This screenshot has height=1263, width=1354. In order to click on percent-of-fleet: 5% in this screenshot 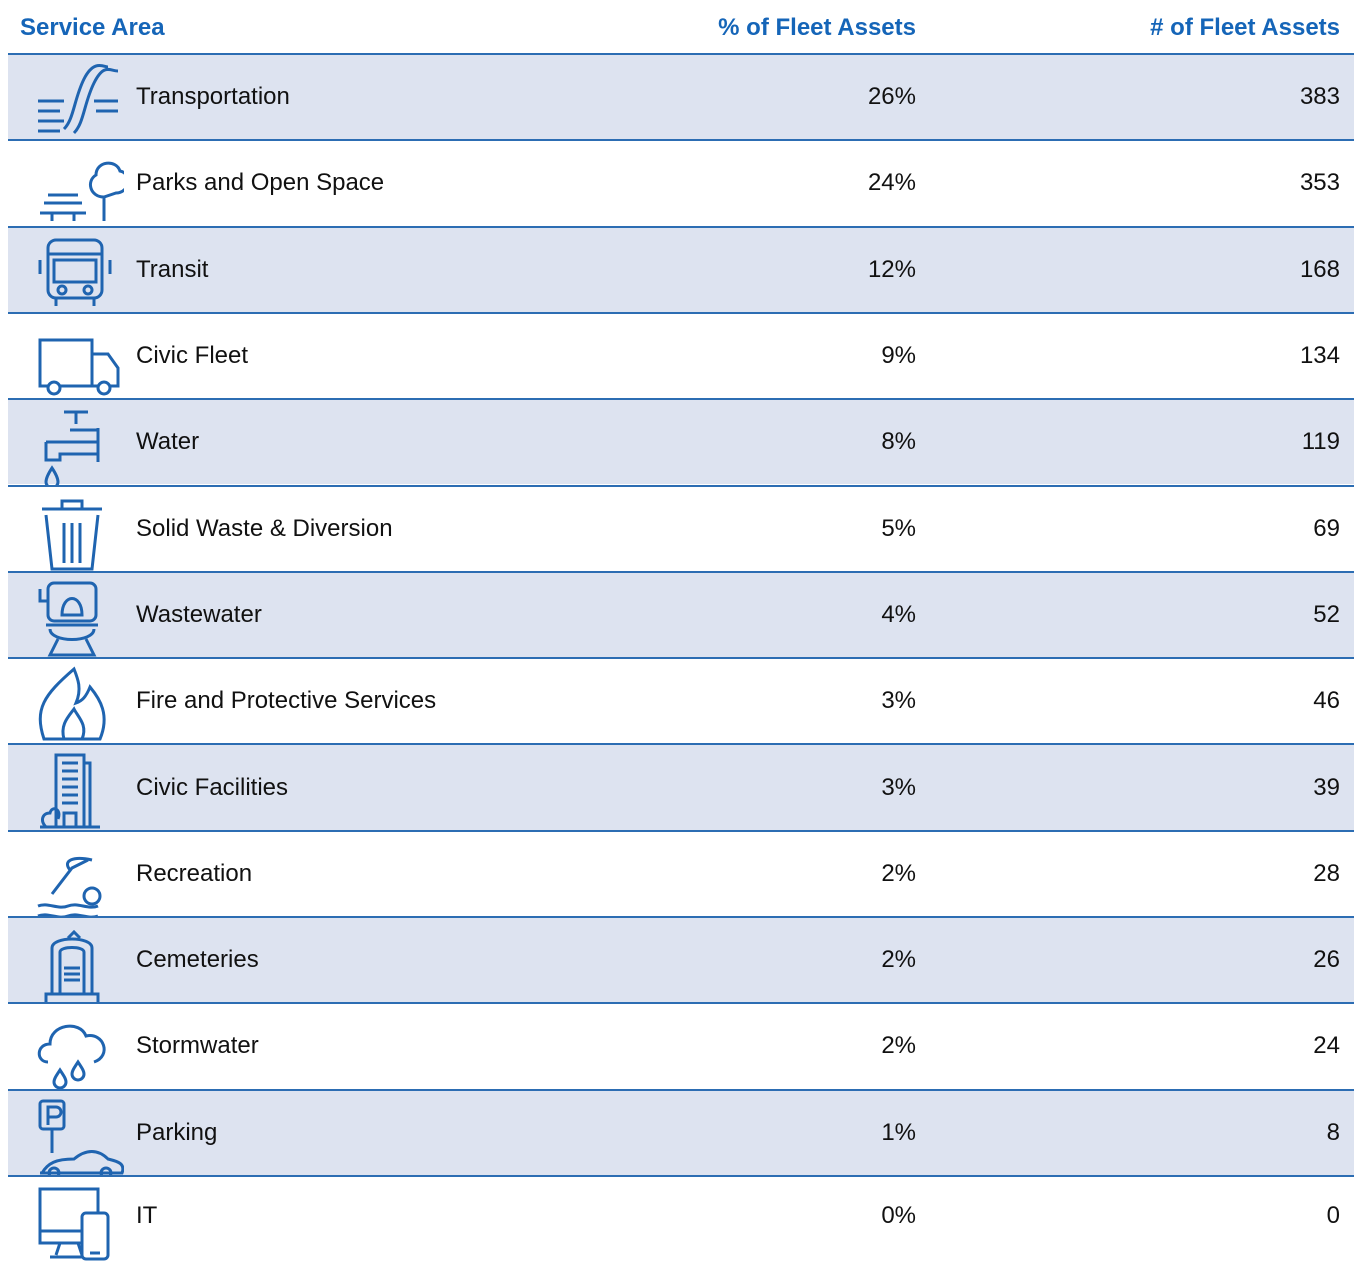, I will do `click(898, 528)`.